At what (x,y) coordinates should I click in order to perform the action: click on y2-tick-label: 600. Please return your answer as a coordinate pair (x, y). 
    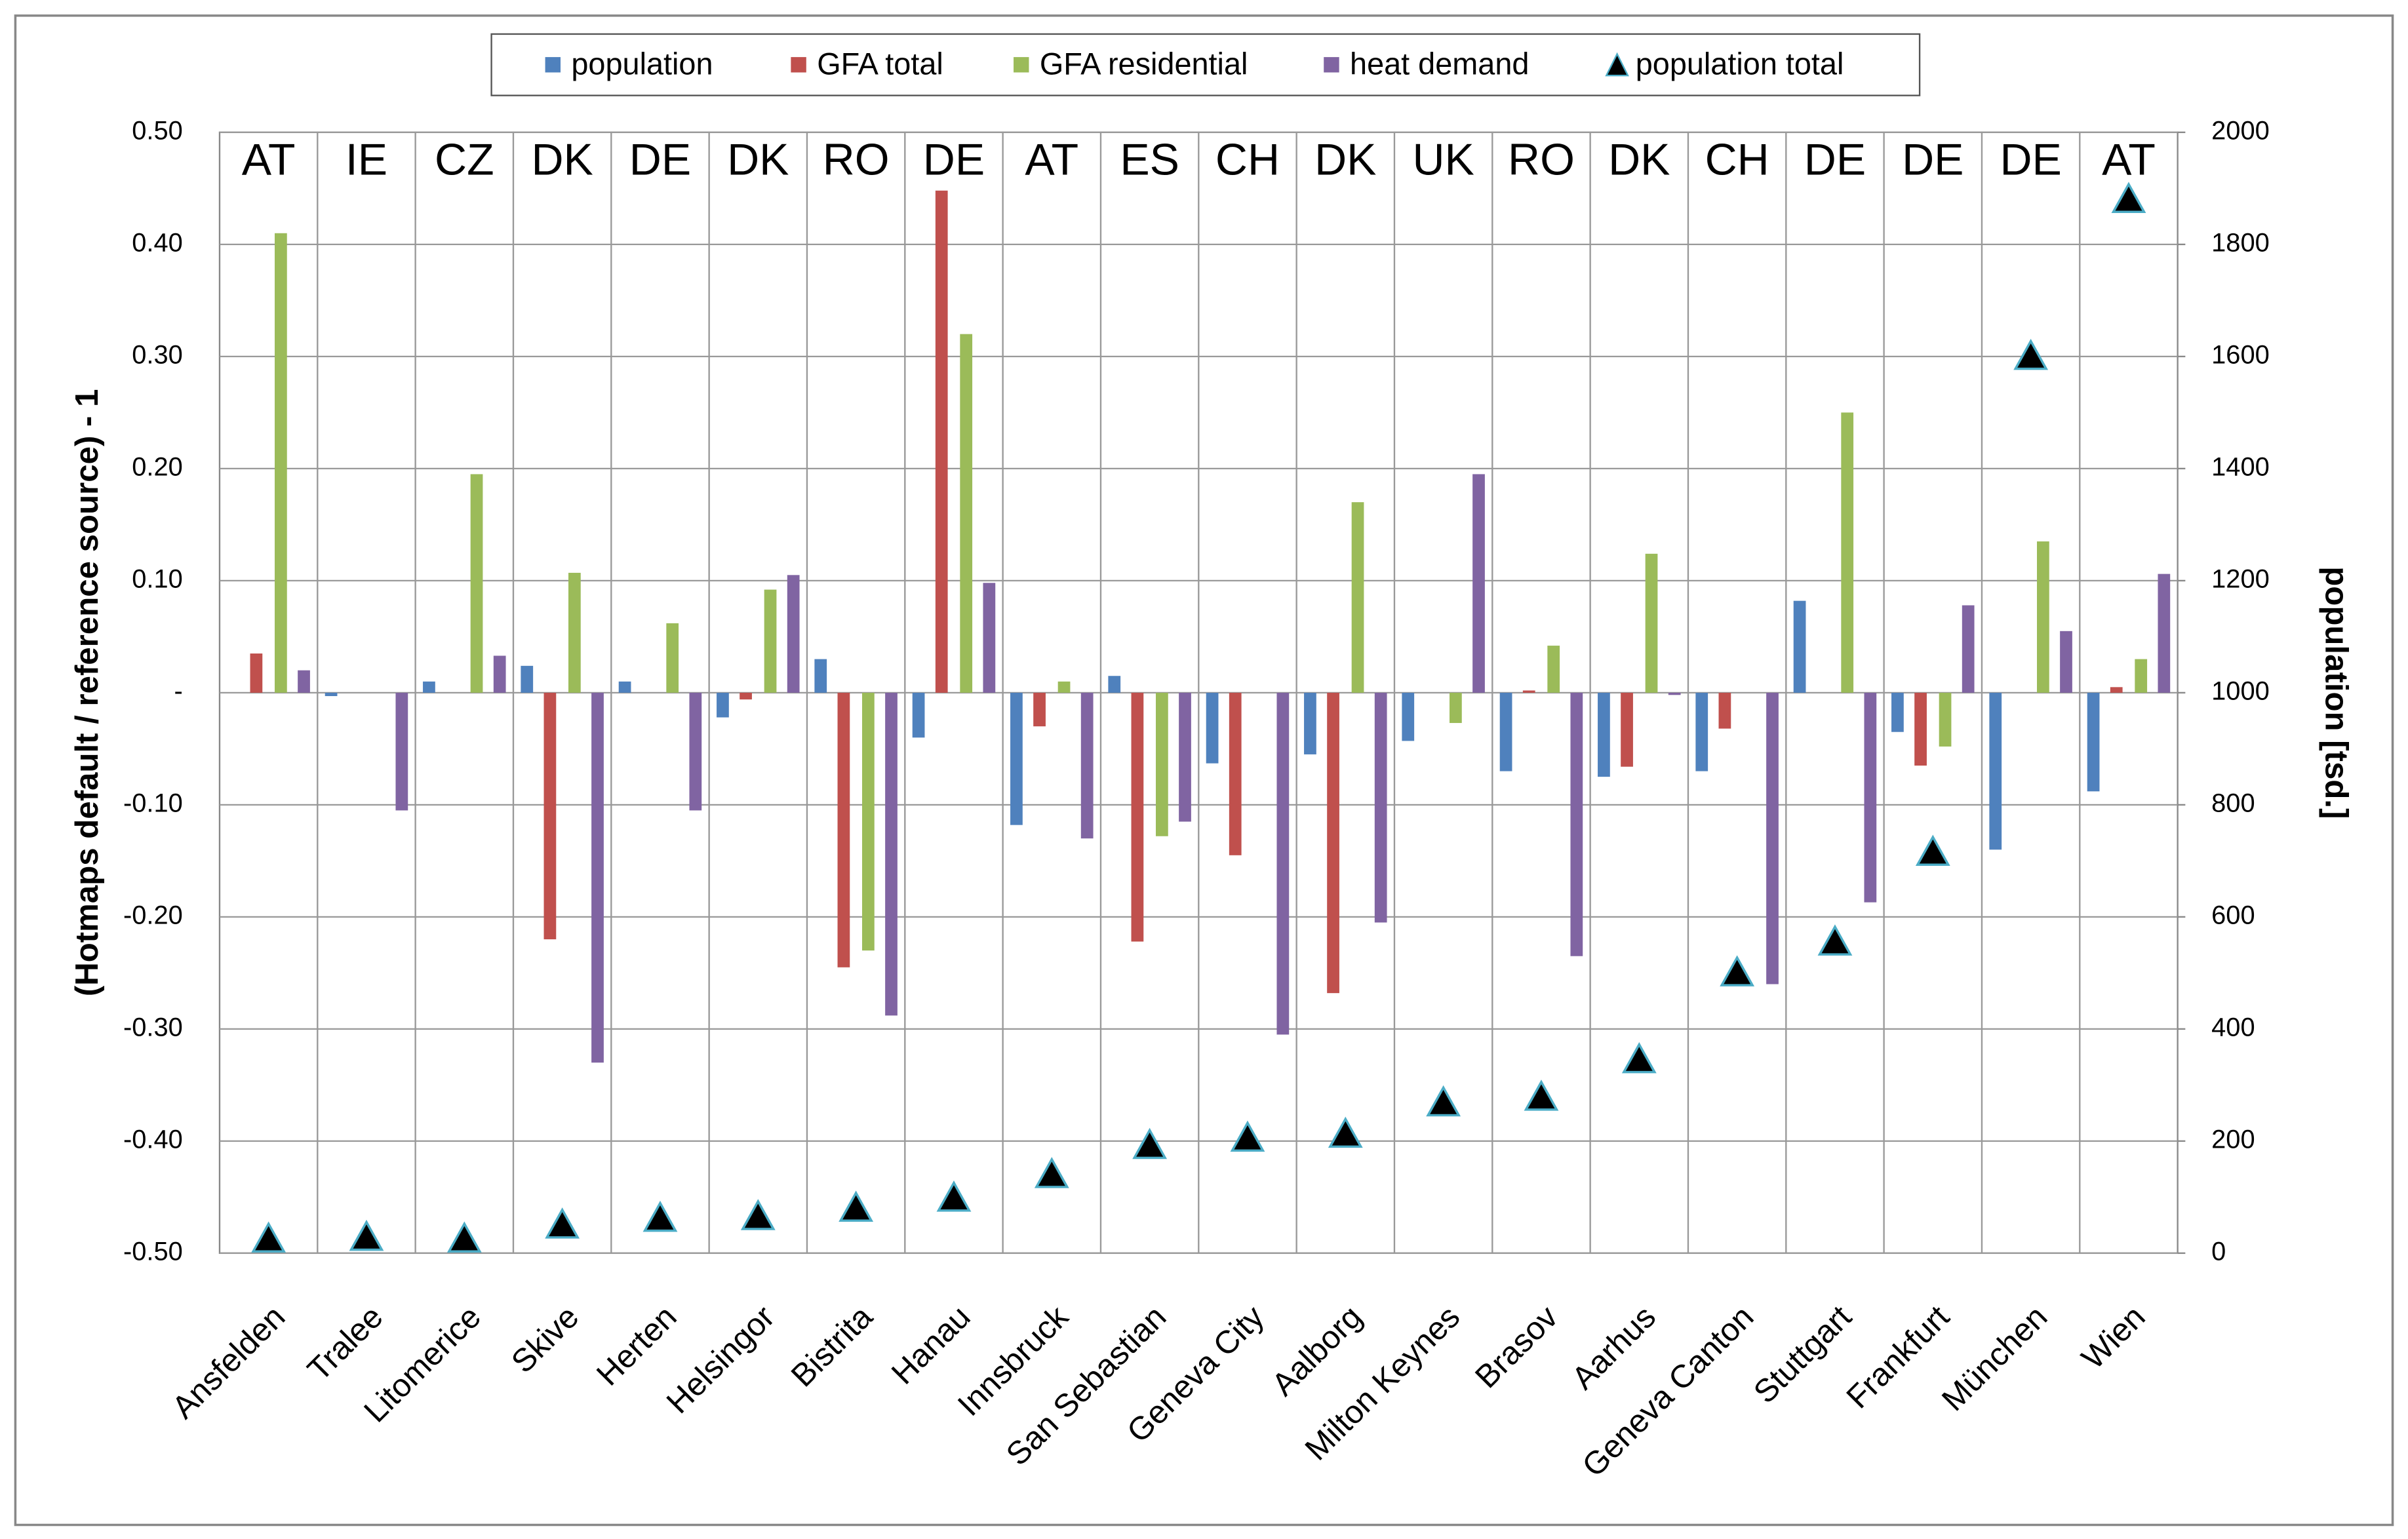
    Looking at the image, I should click on (2233, 915).